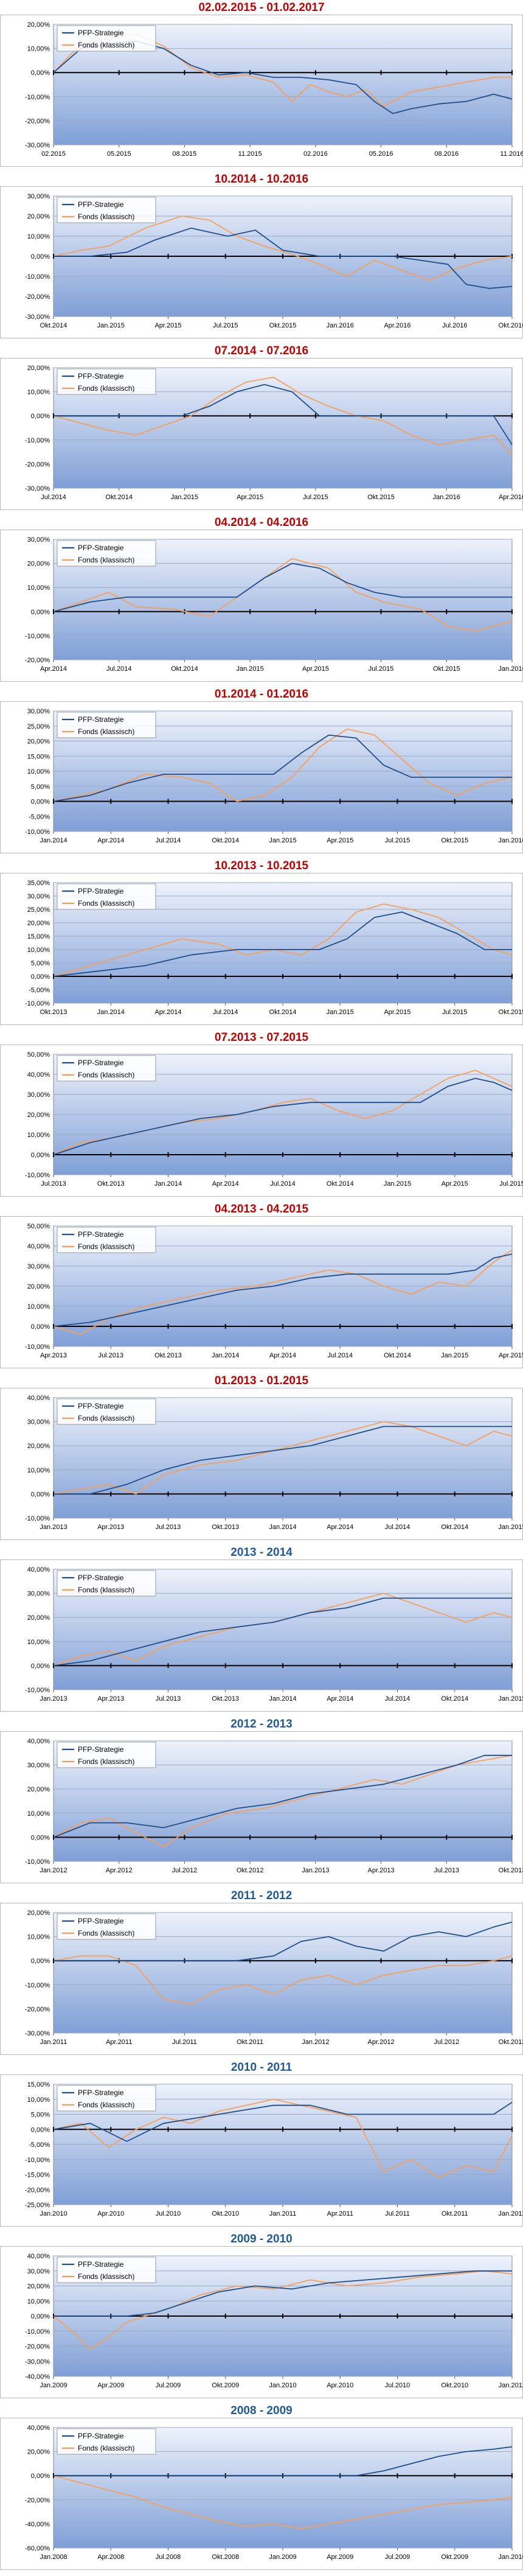 Image resolution: width=523 pixels, height=2576 pixels. Describe the element at coordinates (261, 695) in the screenshot. I see `chart-title: 01.2014 - 01.2016` at that location.